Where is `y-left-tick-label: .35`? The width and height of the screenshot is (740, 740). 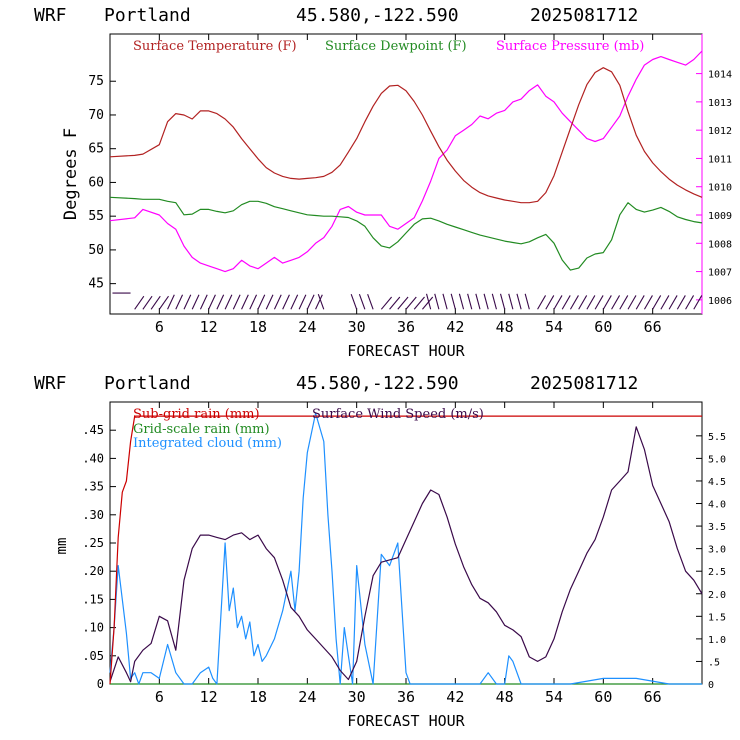 y-left-tick-label: .35 is located at coordinates (93, 487).